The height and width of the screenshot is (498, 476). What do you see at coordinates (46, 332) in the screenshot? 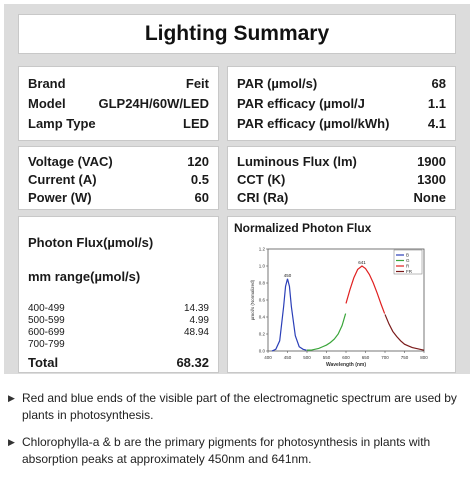
I see `range-label: 600-699` at bounding box center [46, 332].